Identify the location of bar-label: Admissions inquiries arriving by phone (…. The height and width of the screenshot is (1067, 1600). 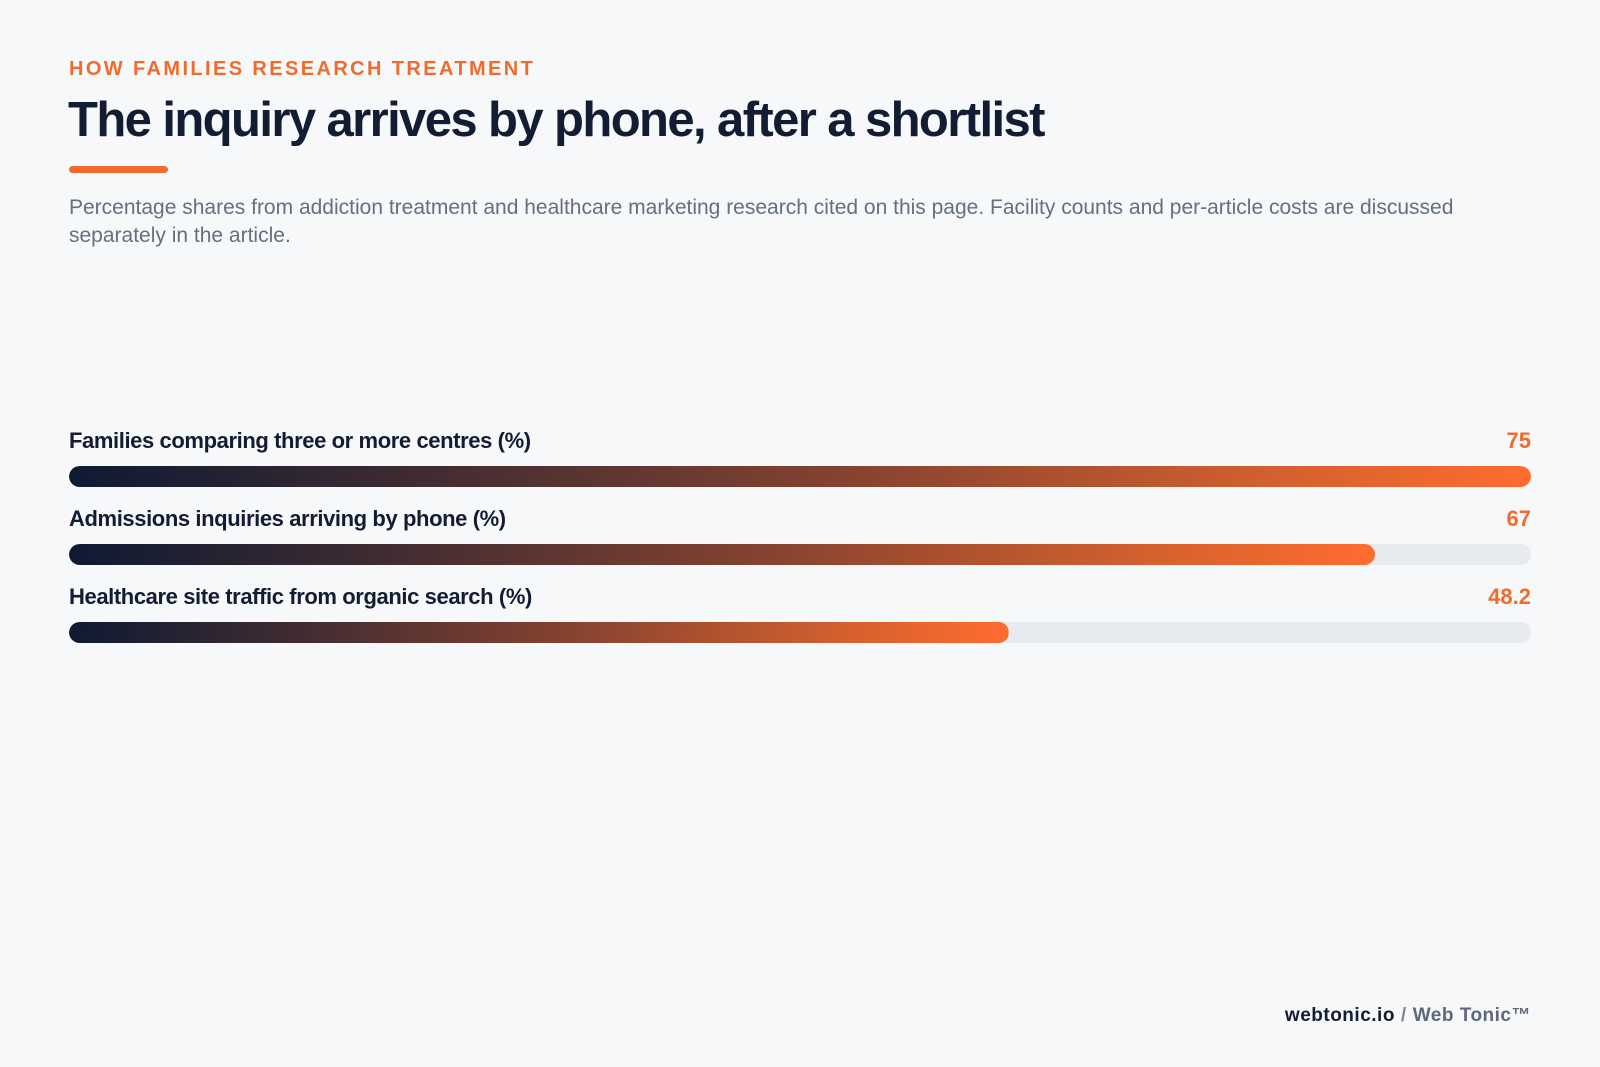
(287, 518).